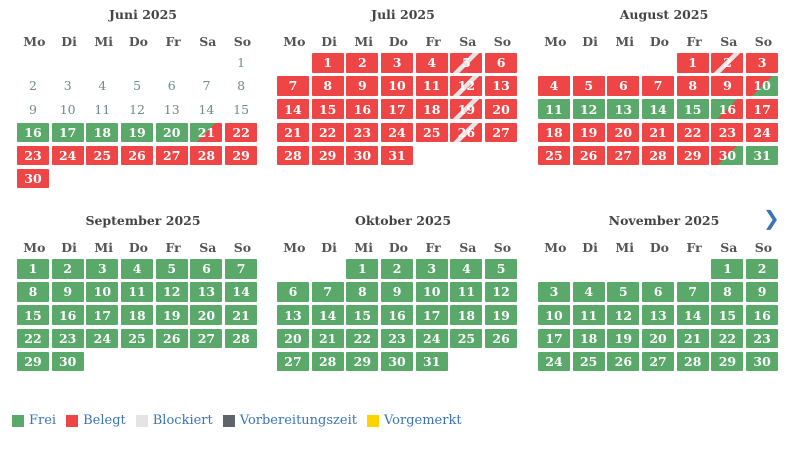 The image size is (794, 455). Describe the element at coordinates (431, 292) in the screenshot. I see `day-cell-frei: 10` at that location.